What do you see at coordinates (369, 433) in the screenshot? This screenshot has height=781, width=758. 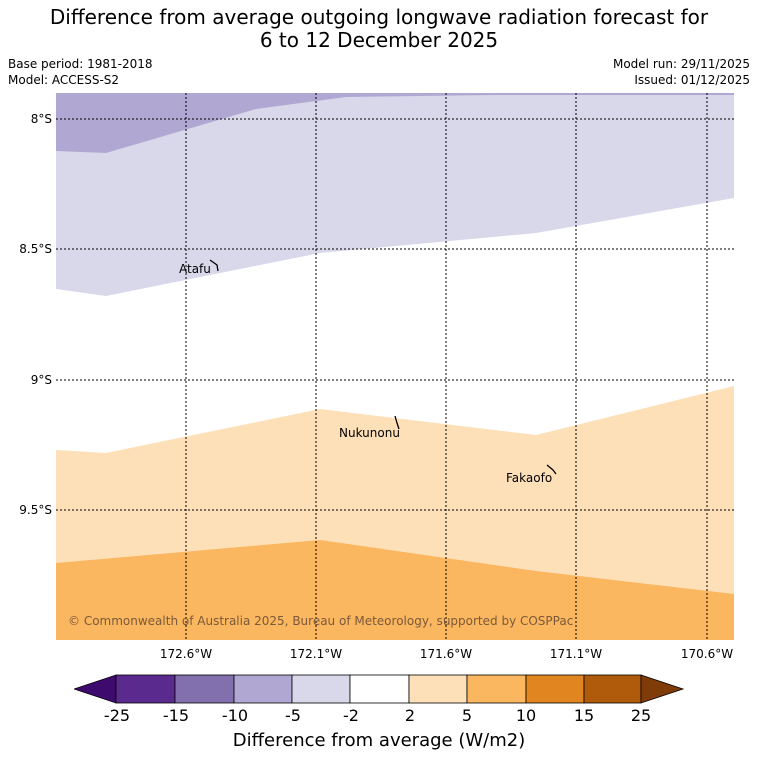 I see `place-nukunonu: Nukunonu` at bounding box center [369, 433].